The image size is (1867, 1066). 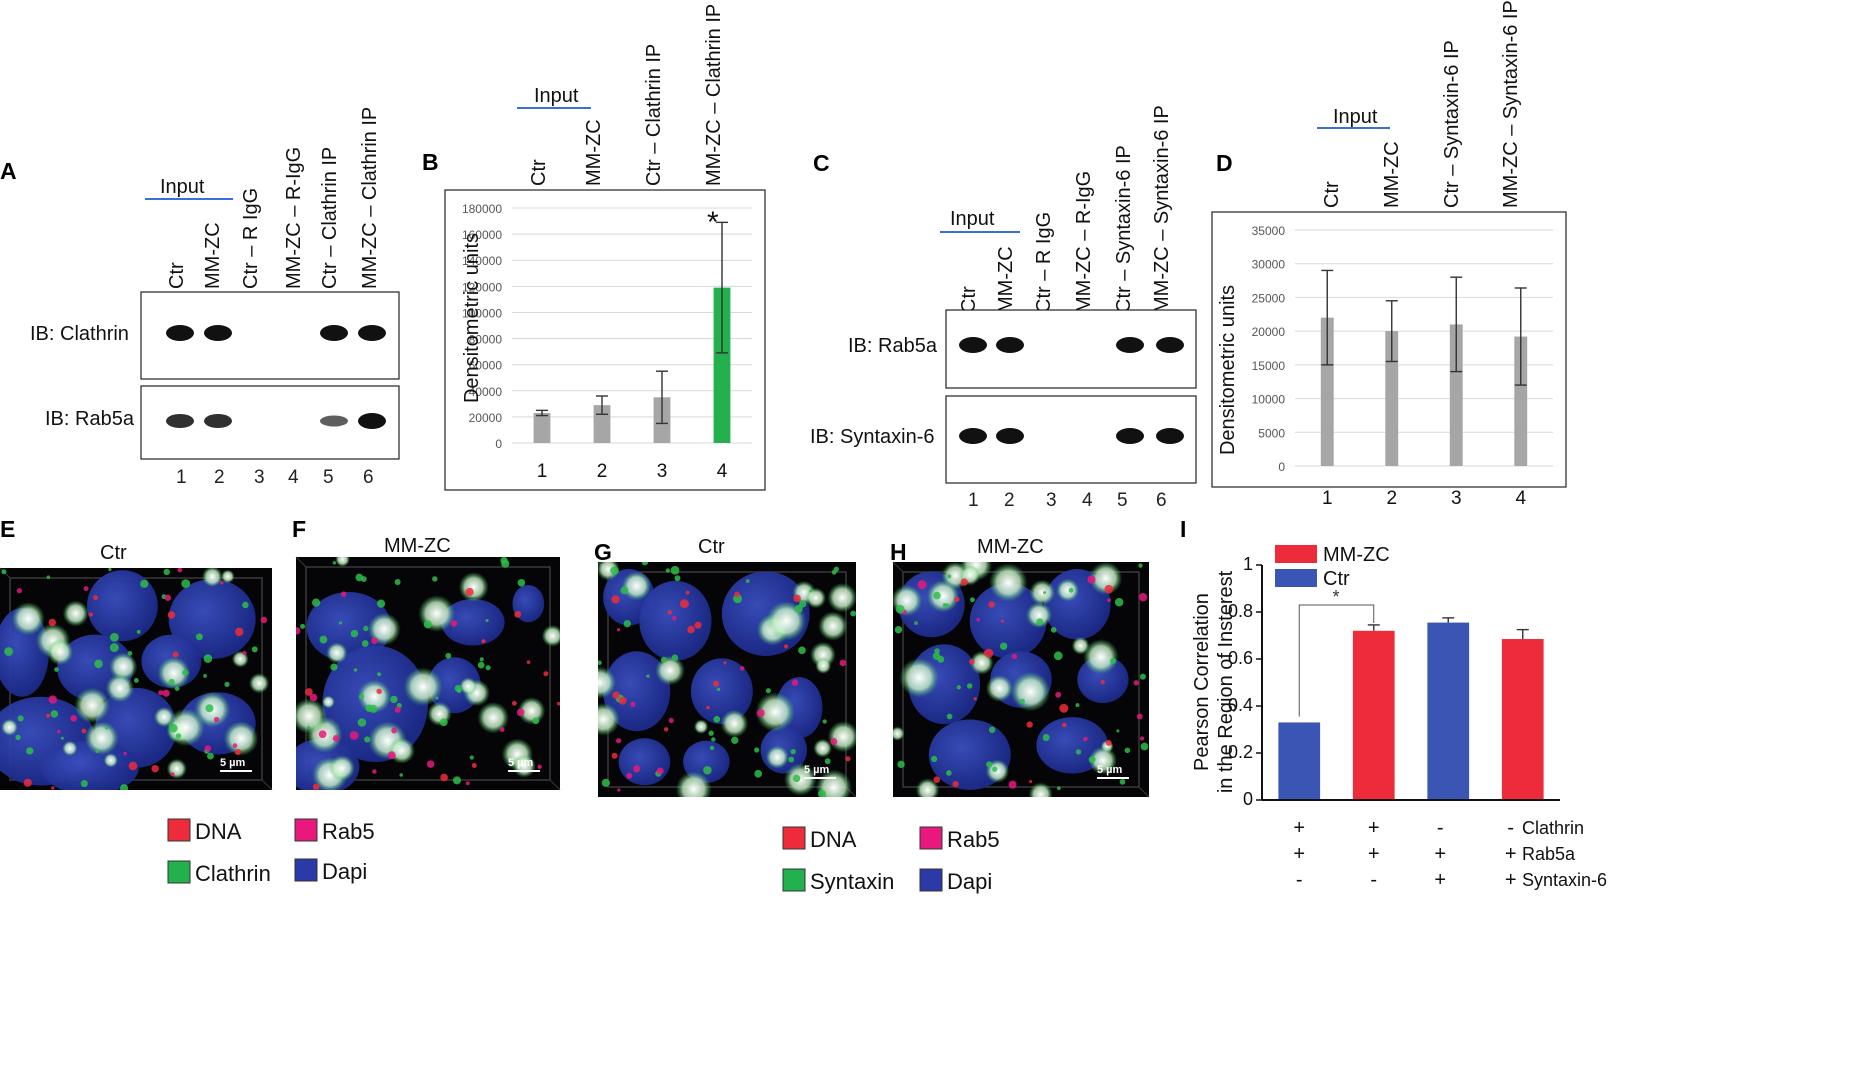 What do you see at coordinates (1124, 229) in the screenshot?
I see `lane-header: Ctr – Syntaxin-6 IP` at bounding box center [1124, 229].